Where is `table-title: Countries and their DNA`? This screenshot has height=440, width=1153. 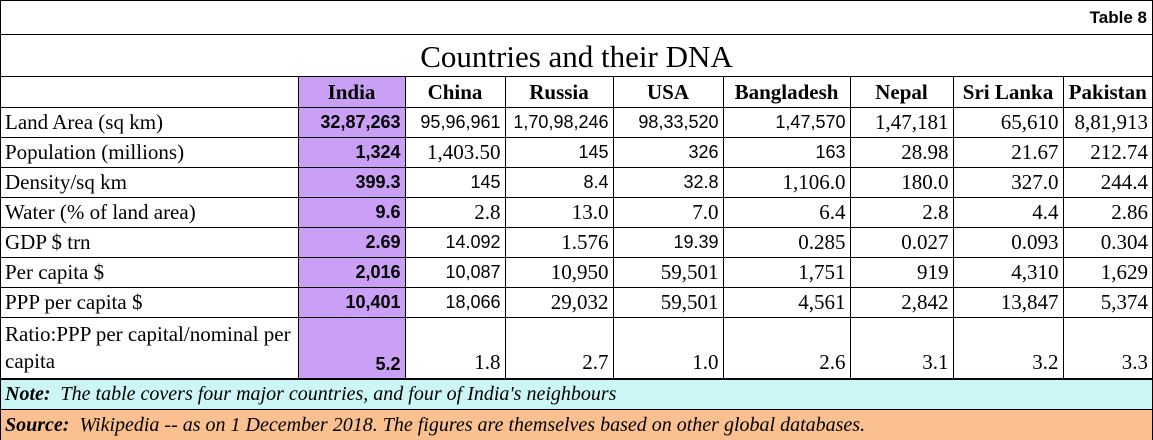 table-title: Countries and their DNA is located at coordinates (576, 56).